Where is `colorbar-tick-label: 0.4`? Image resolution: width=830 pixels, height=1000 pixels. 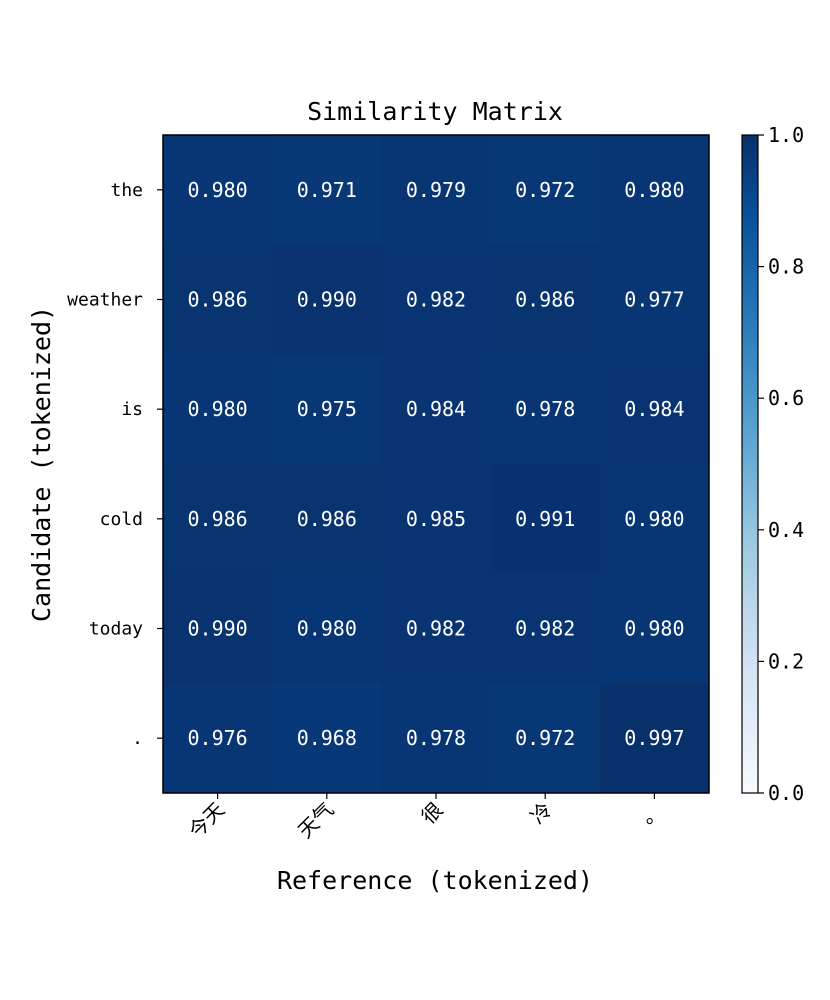
colorbar-tick-label: 0.4 is located at coordinates (786, 530).